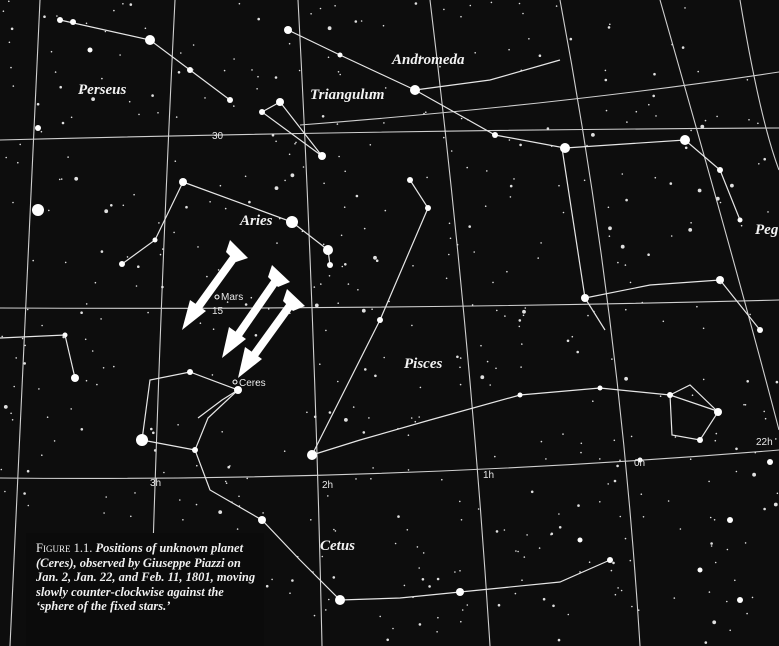 The width and height of the screenshot is (779, 646). I want to click on ra-label-22h: 22h, so click(764, 442).